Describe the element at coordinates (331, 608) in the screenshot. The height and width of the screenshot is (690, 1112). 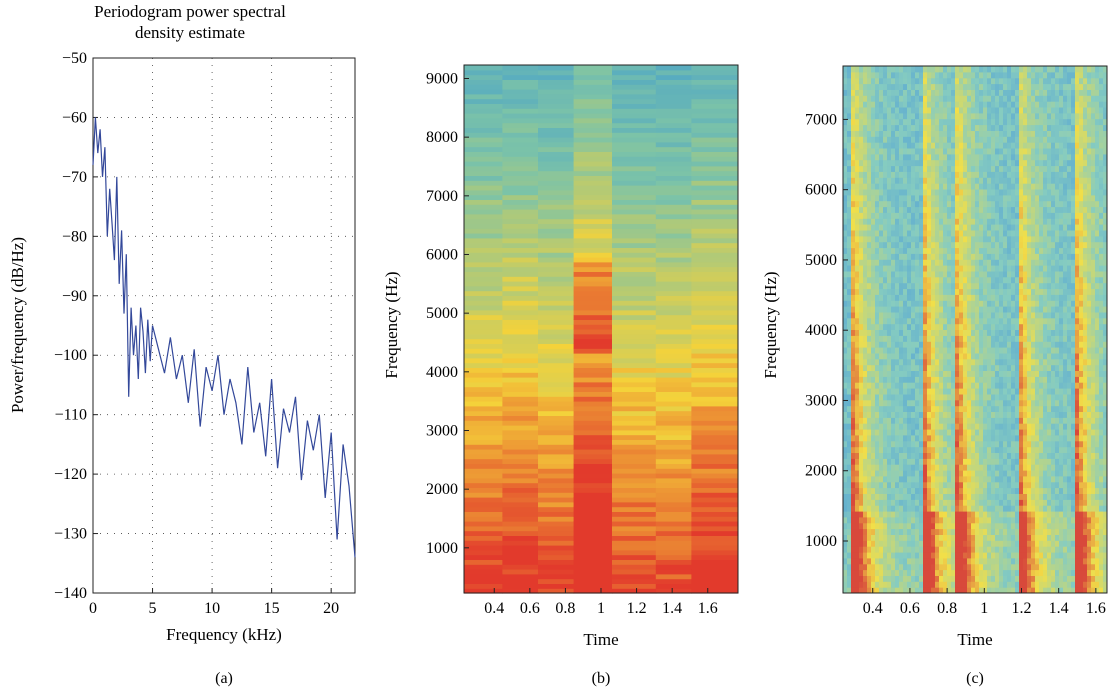
I see `x-tick-label: 20` at that location.